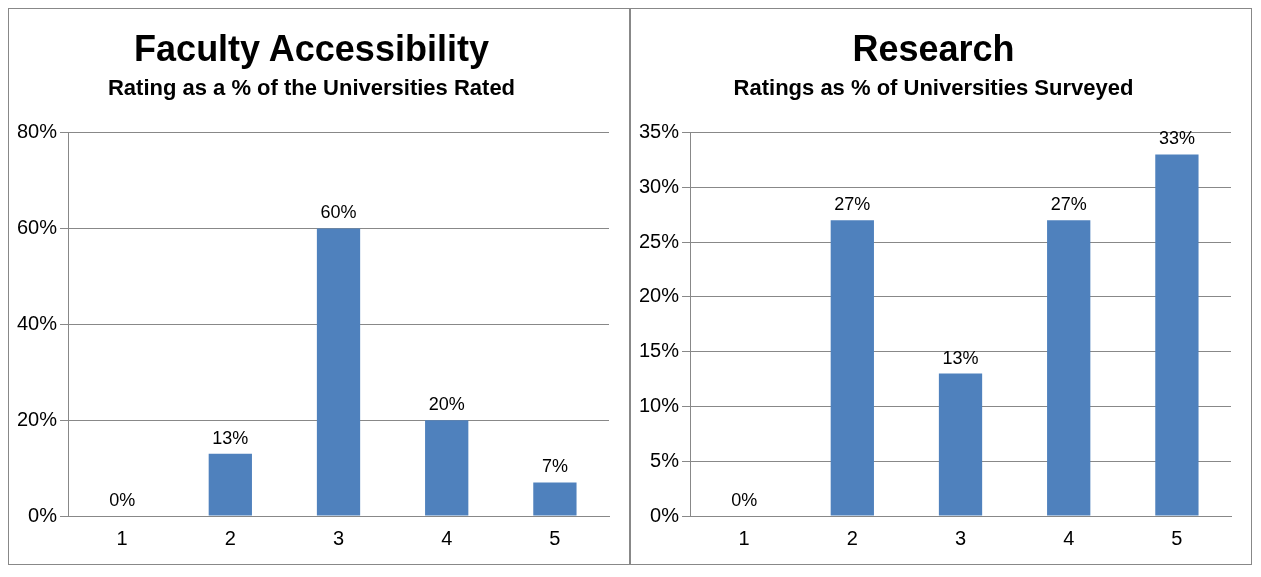  What do you see at coordinates (37, 322) in the screenshot?
I see `y-tick-label: 40%` at bounding box center [37, 322].